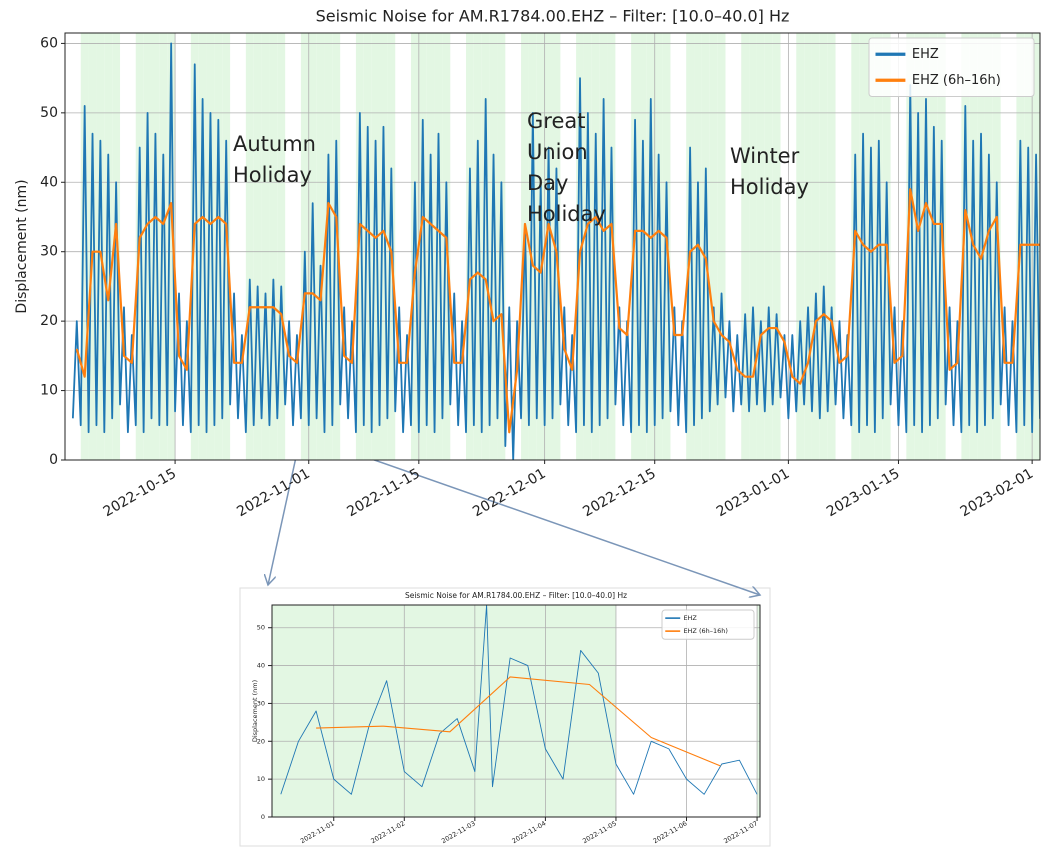 The height and width of the screenshot is (850, 1048). Describe the element at coordinates (255, 711) in the screenshot. I see `y-axis-label: Displacement (nm)` at that location.